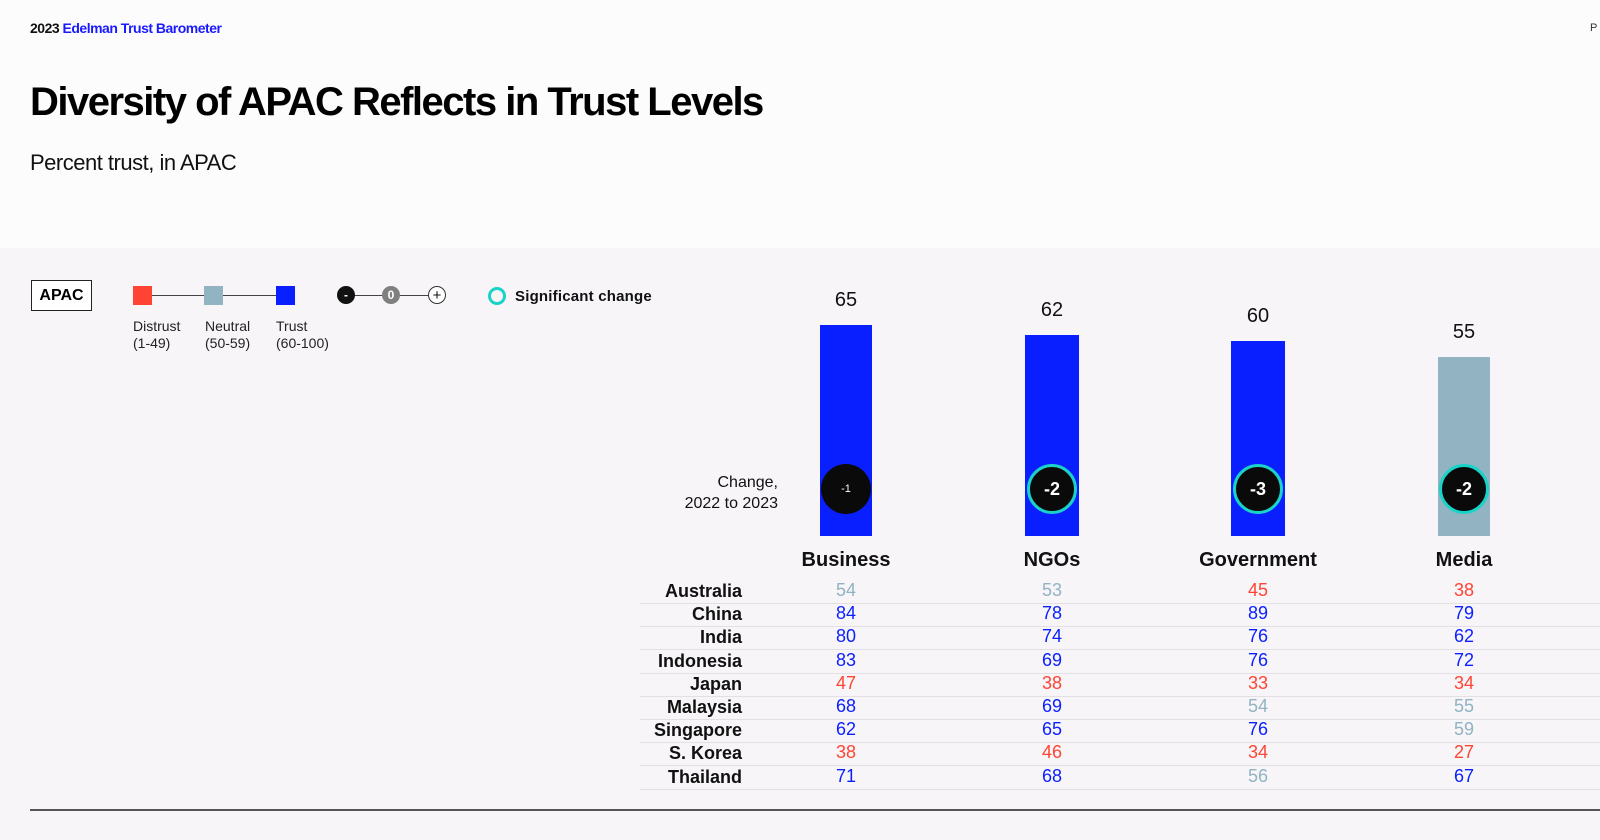 The image size is (1600, 840). I want to click on trust-value-cell: 27, so click(1464, 752).